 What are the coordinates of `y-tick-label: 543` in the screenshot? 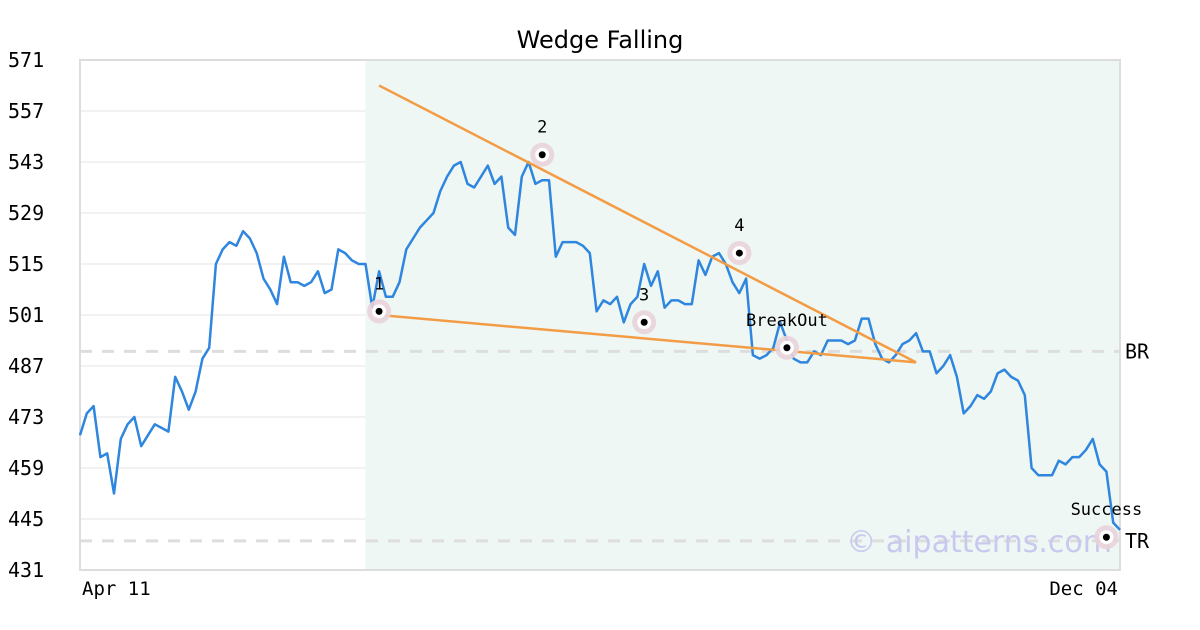 It's located at (26, 162).